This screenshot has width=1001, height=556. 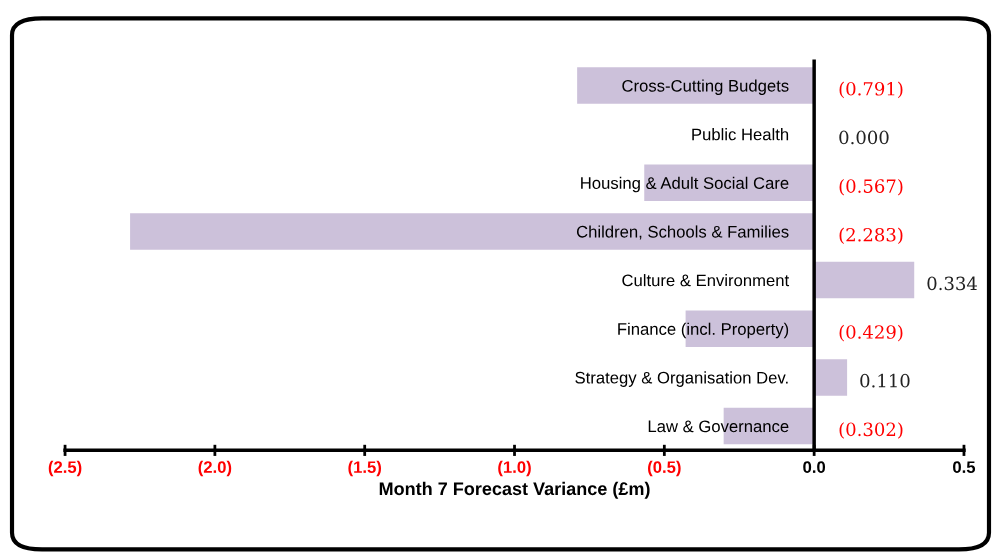 I want to click on y-tick-label: Public Health, so click(x=740, y=134).